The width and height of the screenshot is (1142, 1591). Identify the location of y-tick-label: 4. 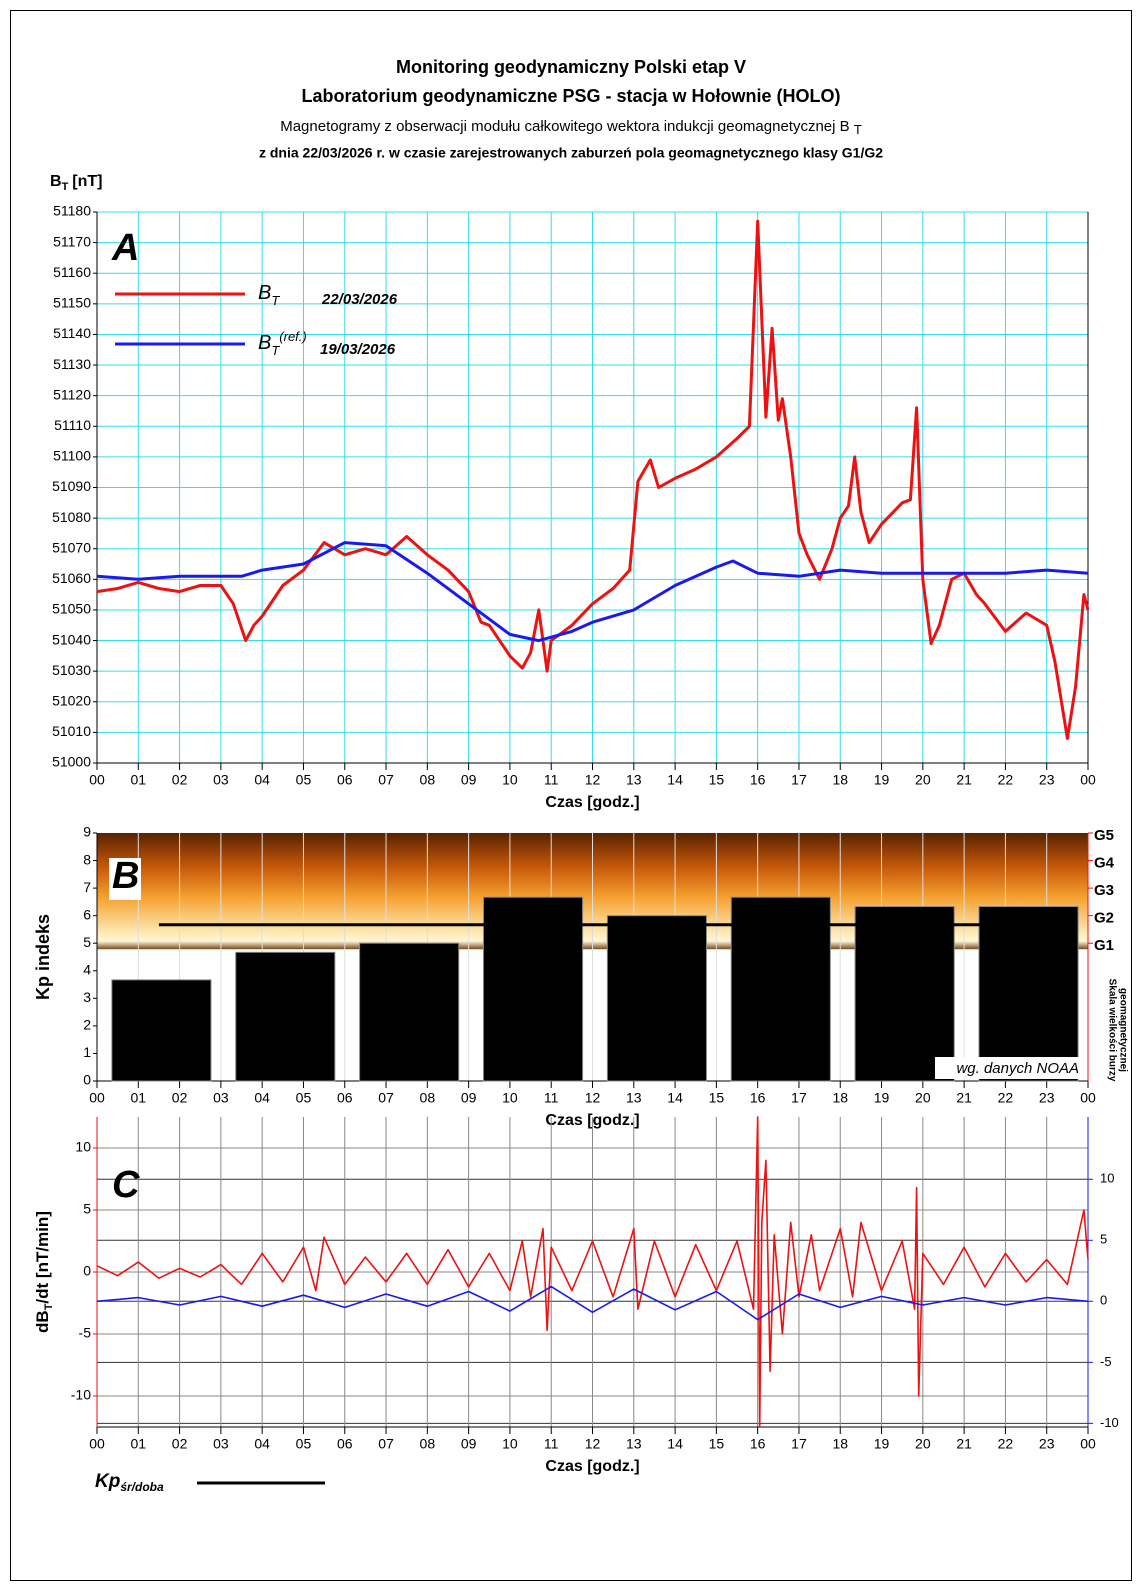
(87, 969).